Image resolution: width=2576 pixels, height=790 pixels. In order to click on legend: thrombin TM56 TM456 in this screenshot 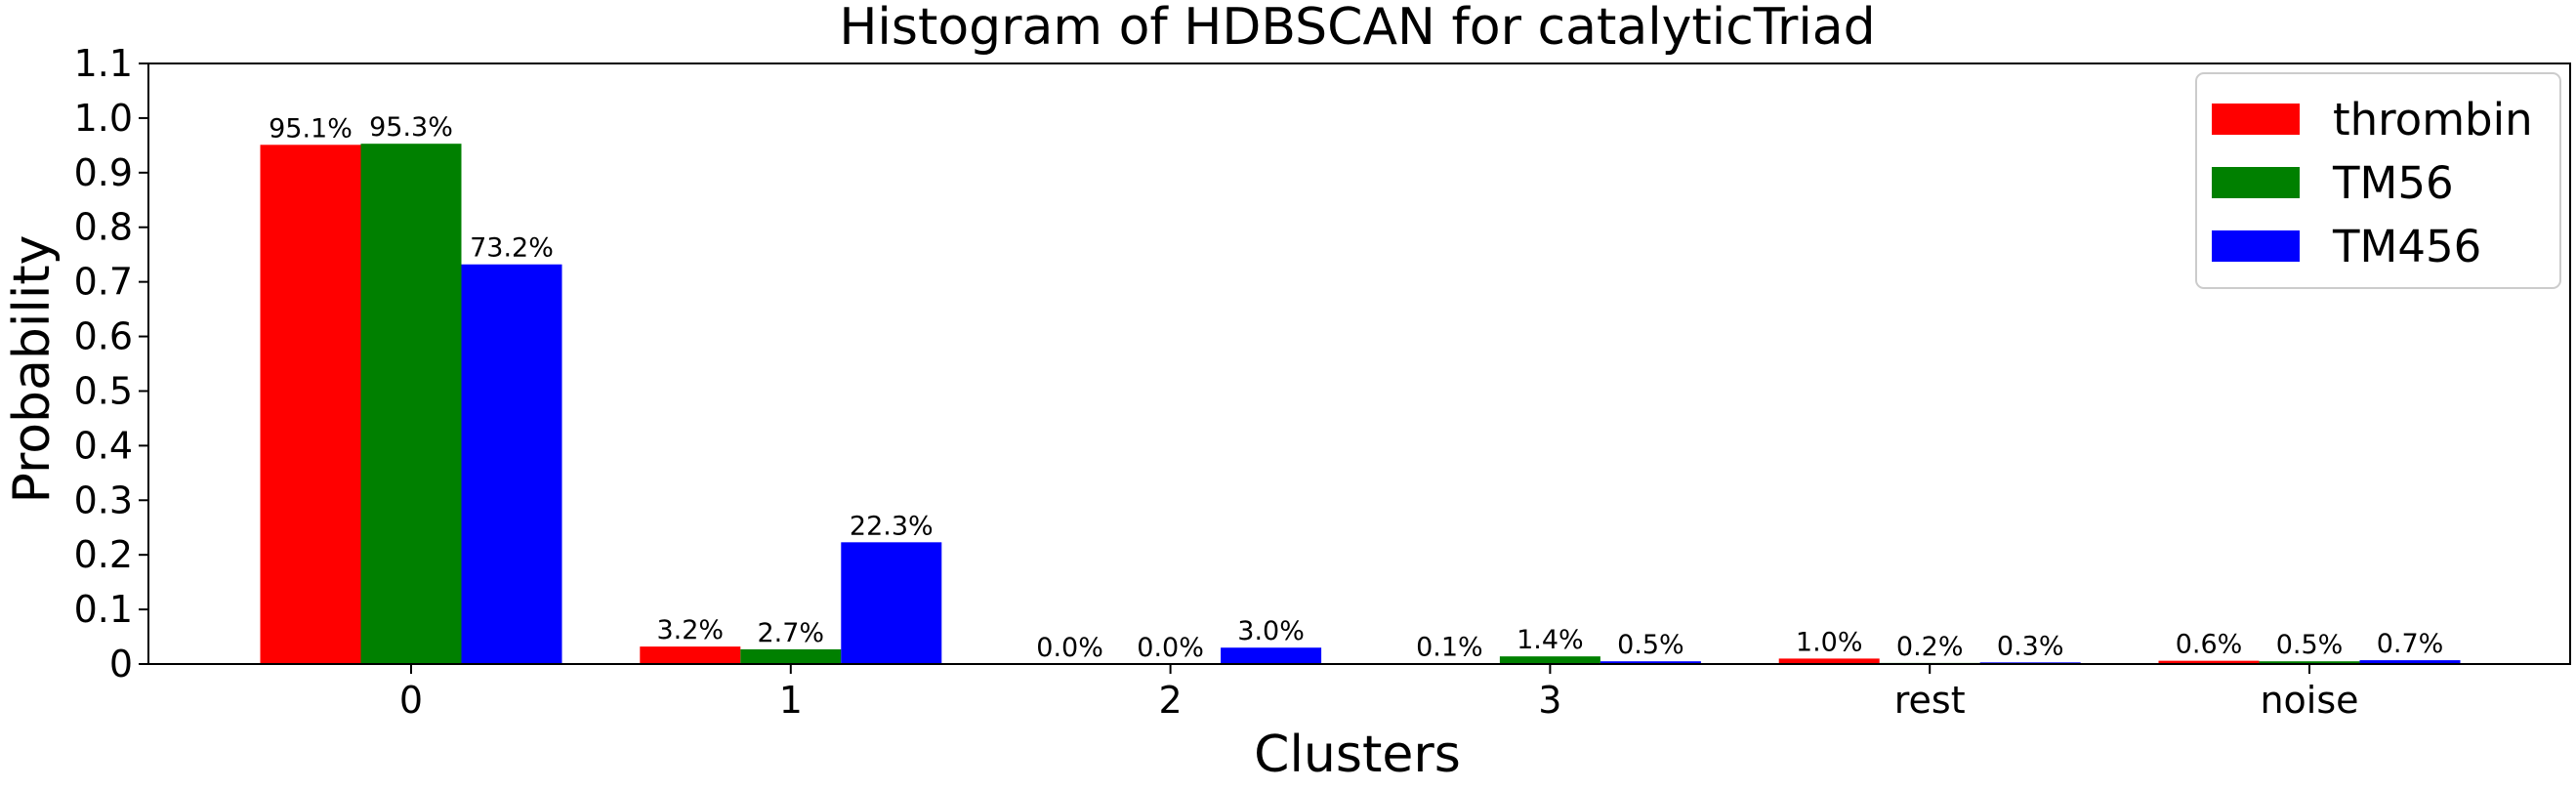, I will do `click(2378, 180)`.